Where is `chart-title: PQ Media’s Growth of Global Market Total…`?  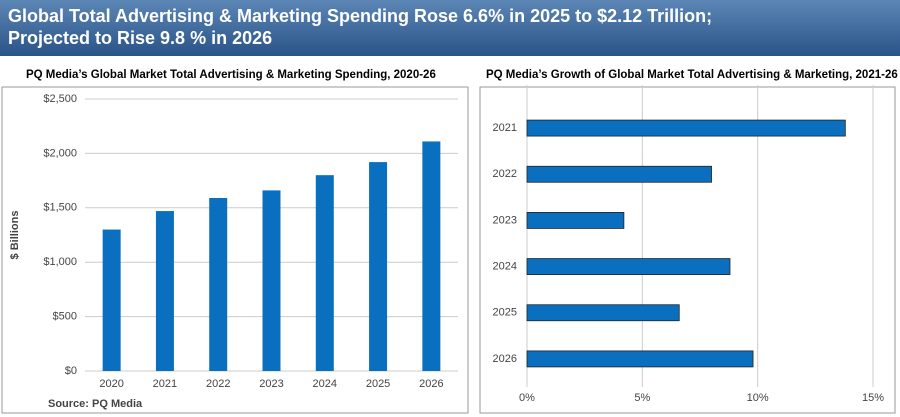 chart-title: PQ Media’s Growth of Global Market Total… is located at coordinates (692, 75).